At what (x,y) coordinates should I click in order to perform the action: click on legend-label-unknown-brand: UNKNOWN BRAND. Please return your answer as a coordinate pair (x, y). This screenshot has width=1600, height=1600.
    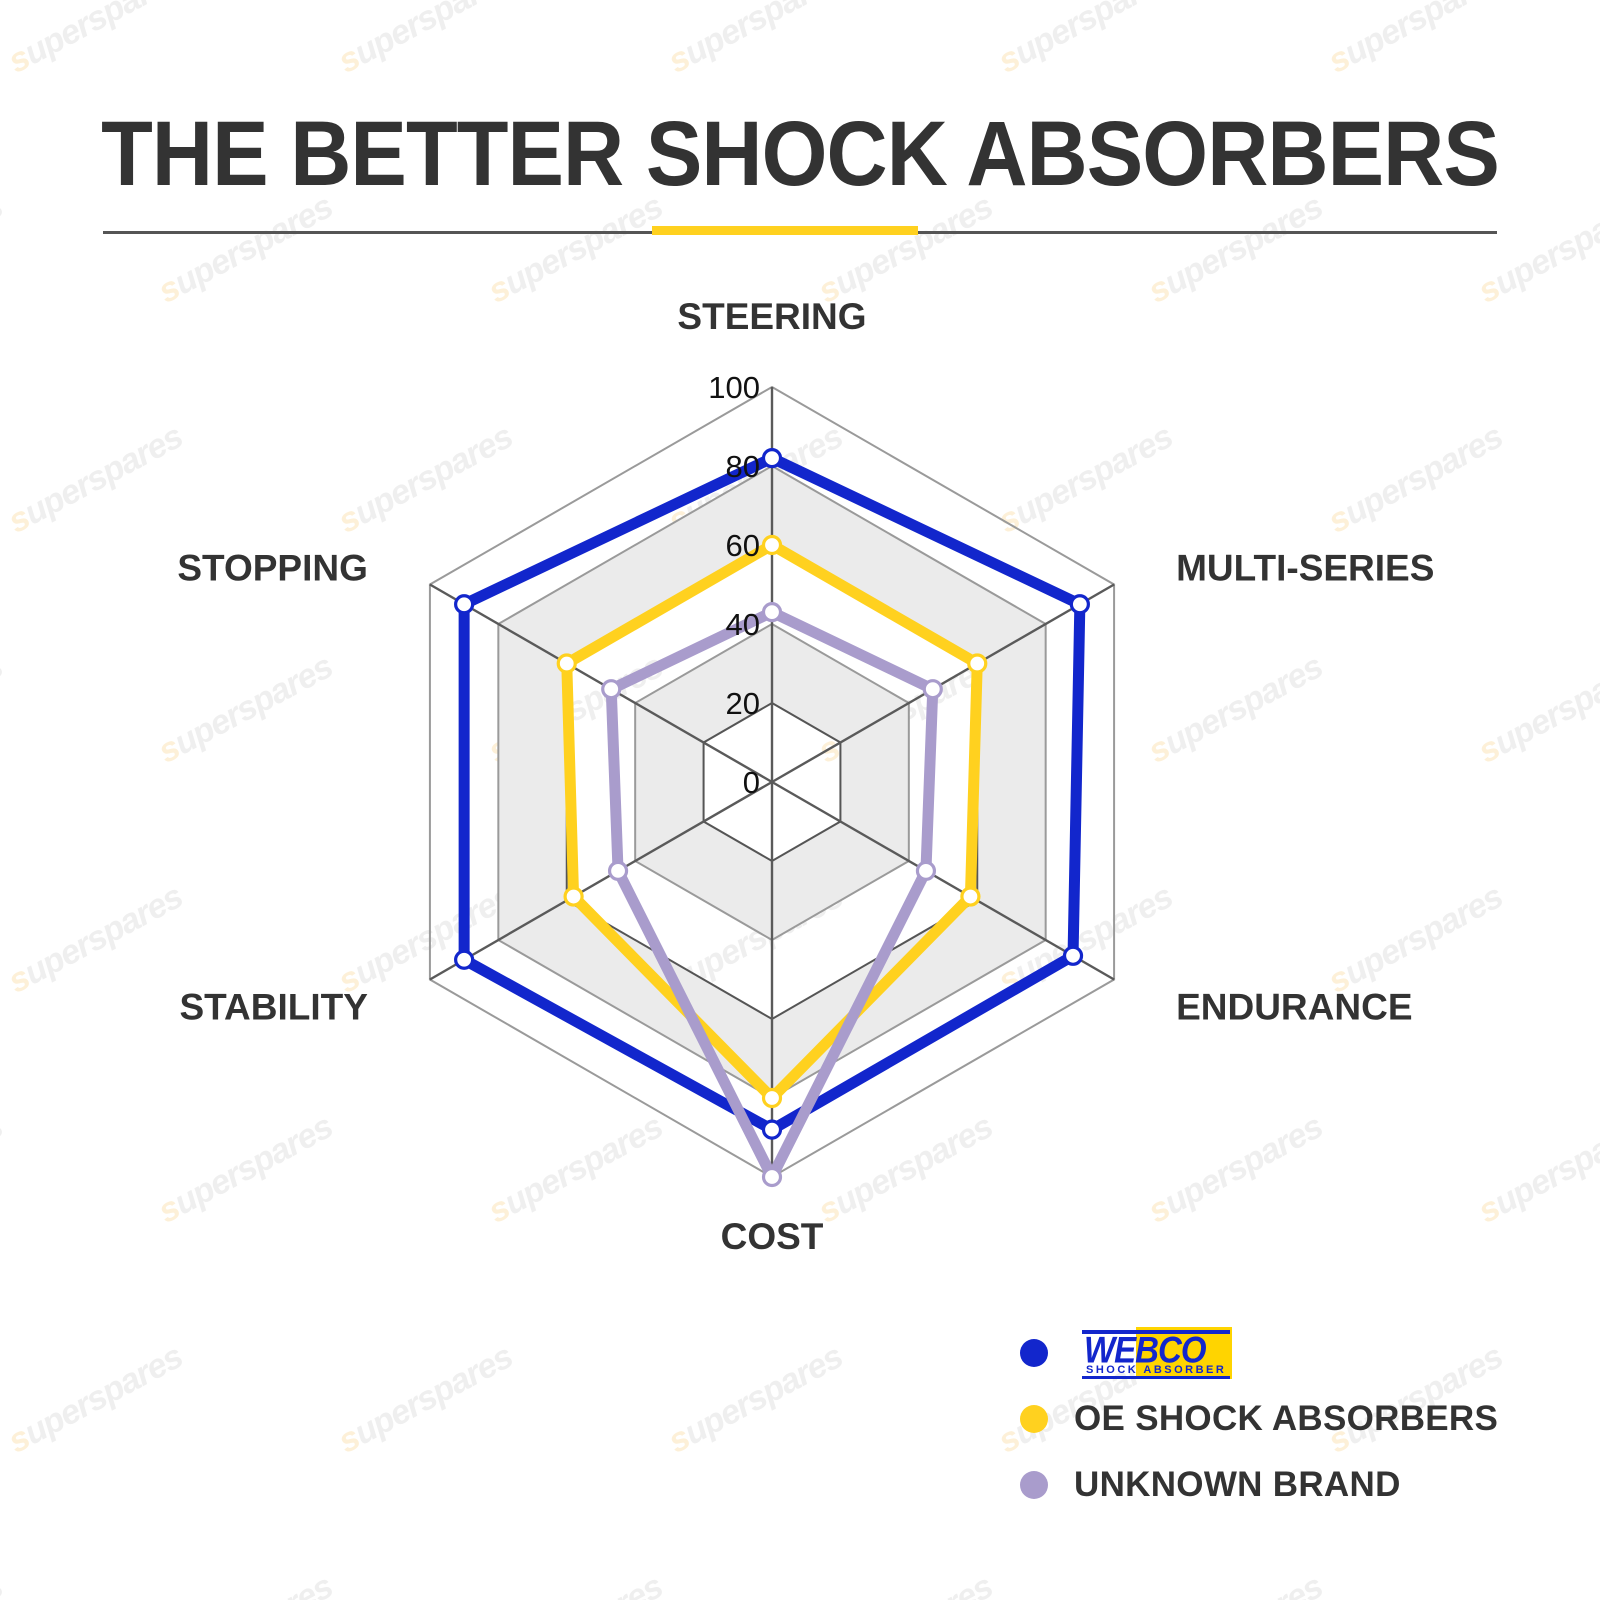
    Looking at the image, I should click on (1237, 1484).